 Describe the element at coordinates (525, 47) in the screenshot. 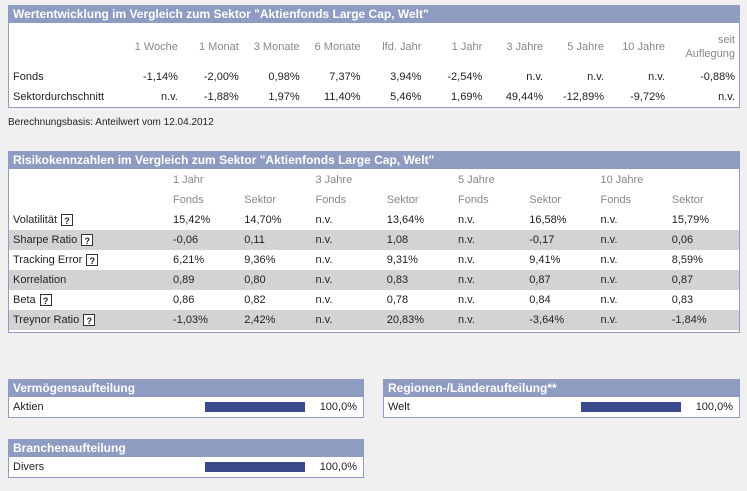

I see `perf-header: 3 Jahre` at that location.